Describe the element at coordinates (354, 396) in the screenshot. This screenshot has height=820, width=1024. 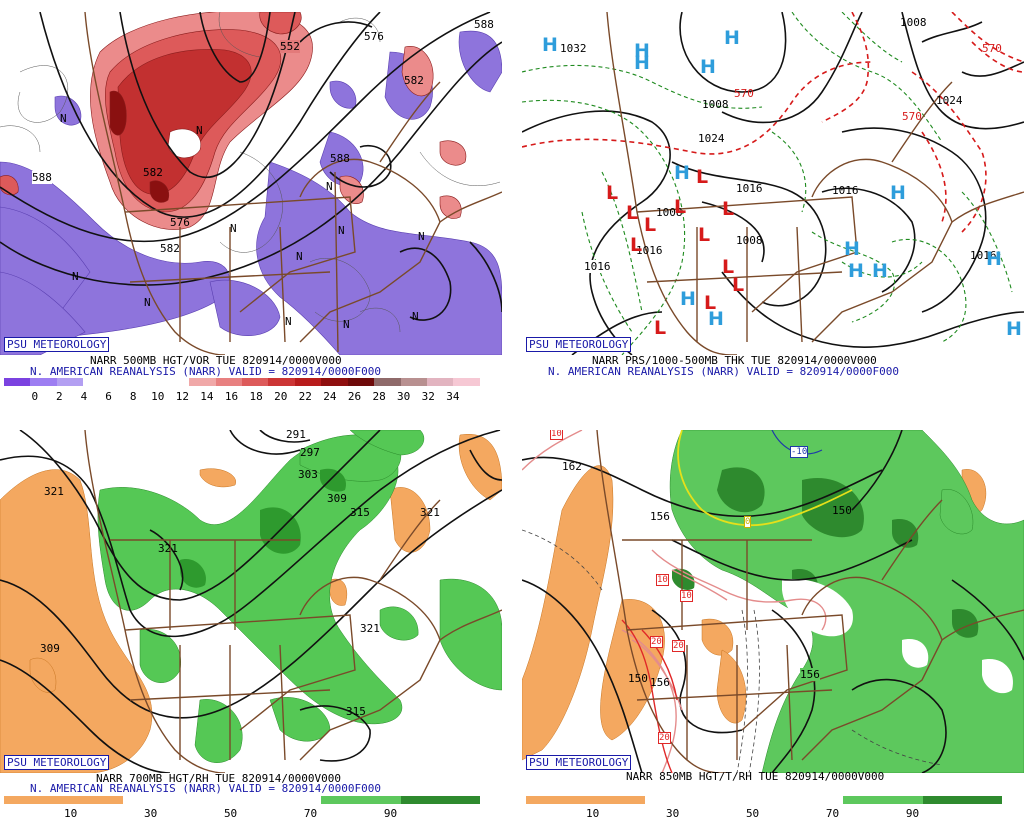
I see `scale-tick-label: 26` at that location.